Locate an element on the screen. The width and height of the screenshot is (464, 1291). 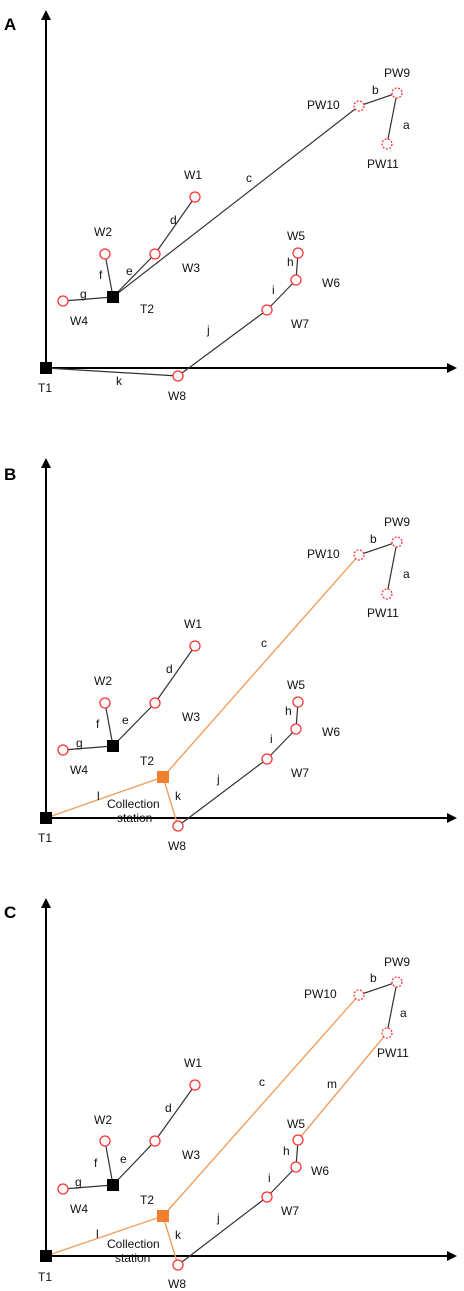
station-t2 is located at coordinates (113, 297).